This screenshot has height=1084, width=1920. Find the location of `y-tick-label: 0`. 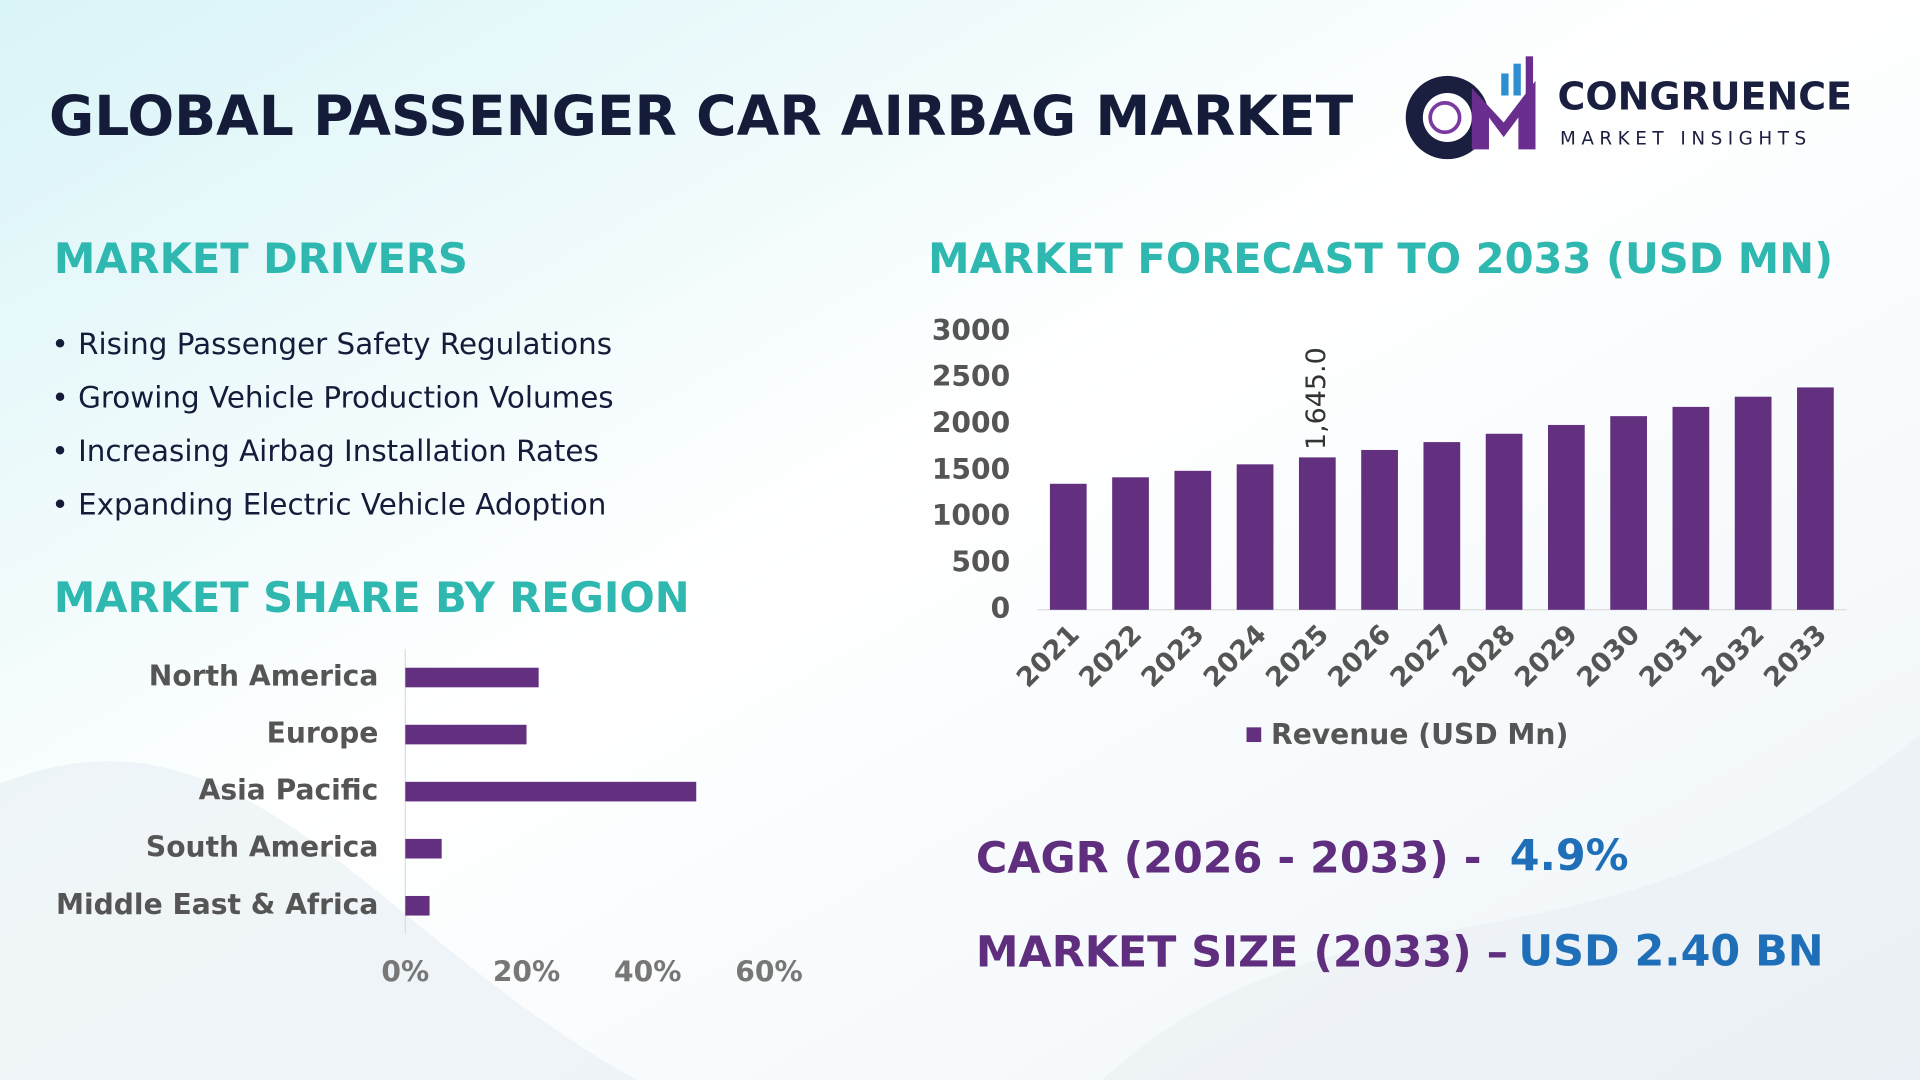

y-tick-label: 0 is located at coordinates (1001, 608).